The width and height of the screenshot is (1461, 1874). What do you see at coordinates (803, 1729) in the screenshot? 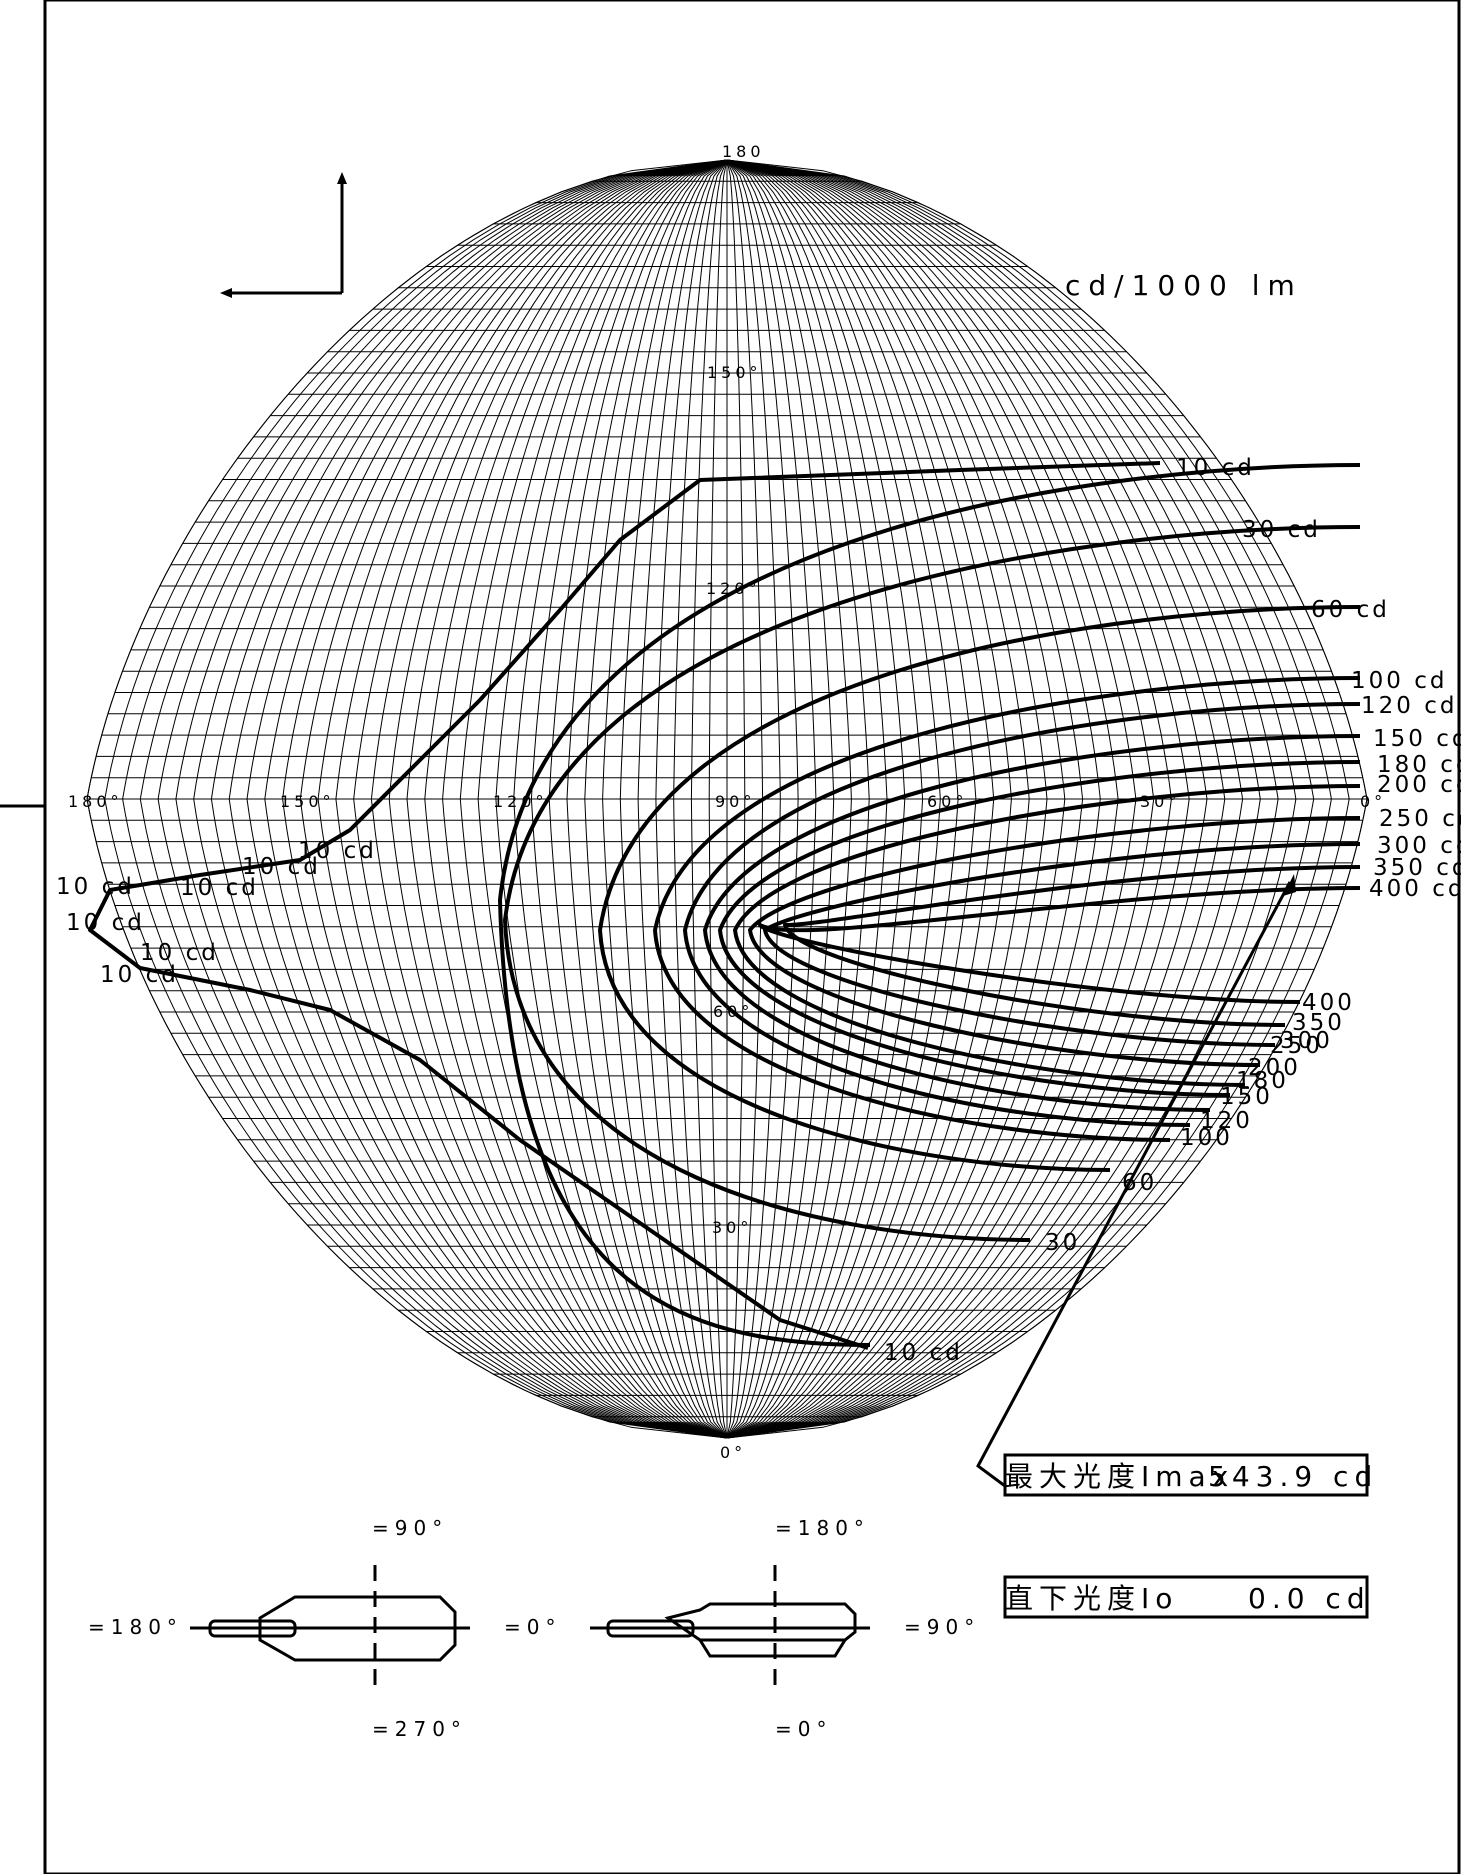
I see `side-bottom-label: =0°` at bounding box center [803, 1729].